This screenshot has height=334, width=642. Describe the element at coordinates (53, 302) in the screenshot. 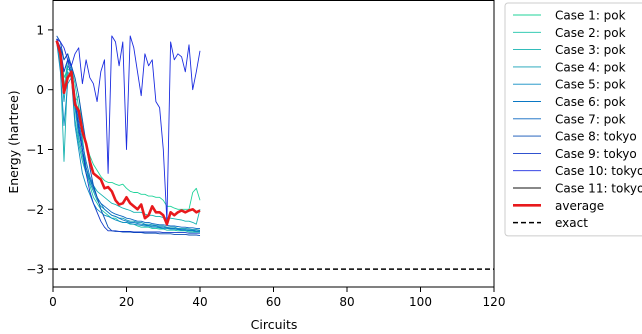

I see `x-tick-label: 0` at that location.